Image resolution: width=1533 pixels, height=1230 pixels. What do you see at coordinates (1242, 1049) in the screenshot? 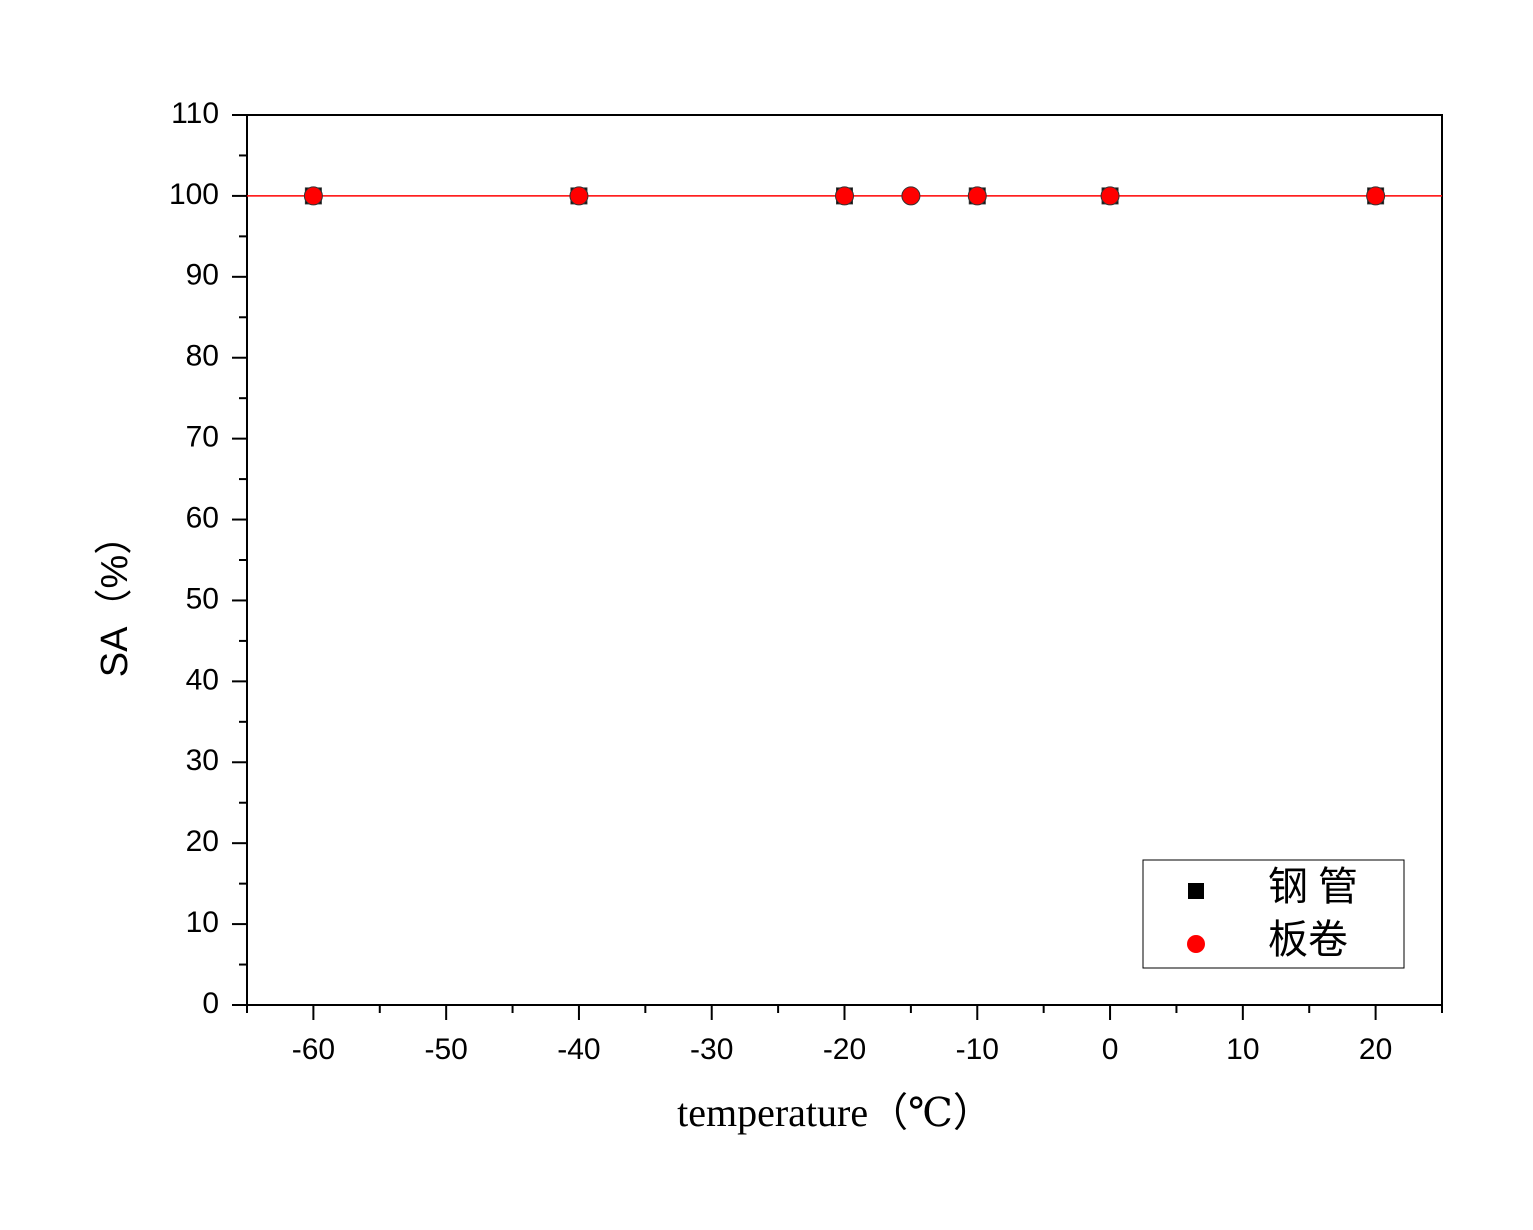
I see `x-tick-label: 10` at bounding box center [1242, 1049].